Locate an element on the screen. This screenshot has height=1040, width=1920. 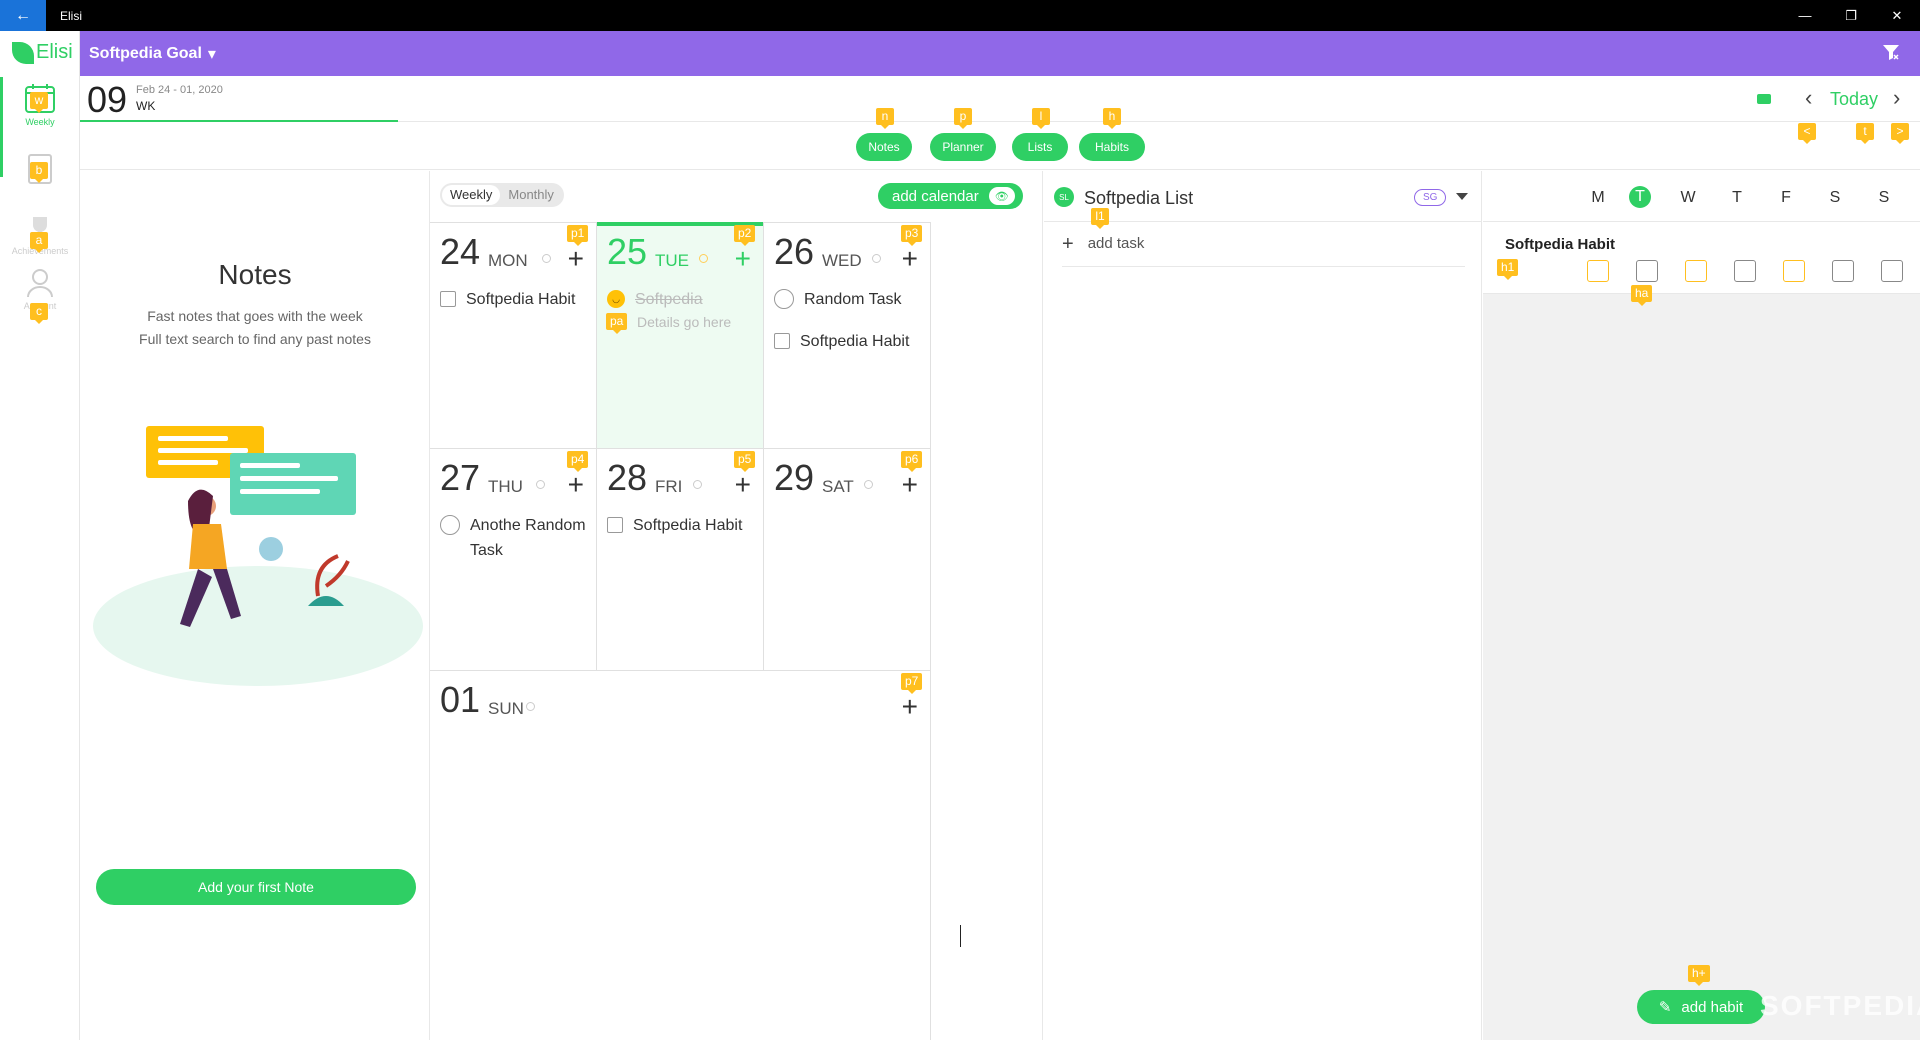
day-cell-mon: 24 MON + p1 Softpedia Habit is located at coordinates (513, 335).